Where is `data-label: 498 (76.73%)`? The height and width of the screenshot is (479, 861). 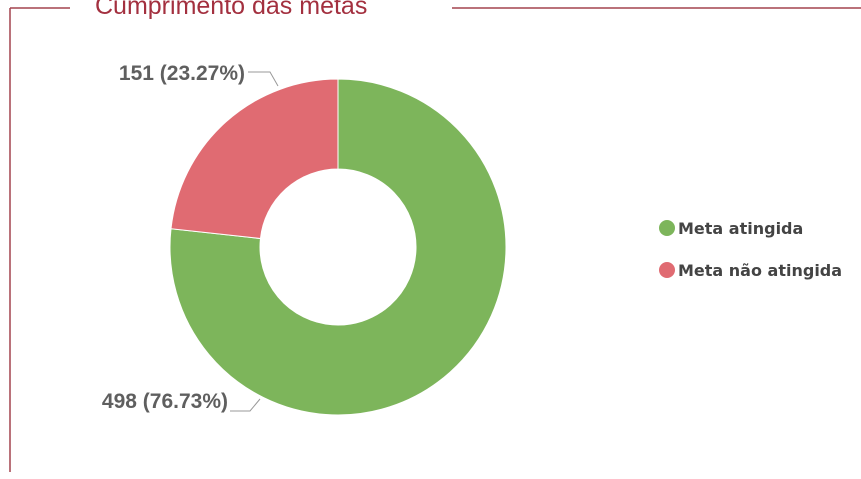 data-label: 498 (76.73%) is located at coordinates (164, 401).